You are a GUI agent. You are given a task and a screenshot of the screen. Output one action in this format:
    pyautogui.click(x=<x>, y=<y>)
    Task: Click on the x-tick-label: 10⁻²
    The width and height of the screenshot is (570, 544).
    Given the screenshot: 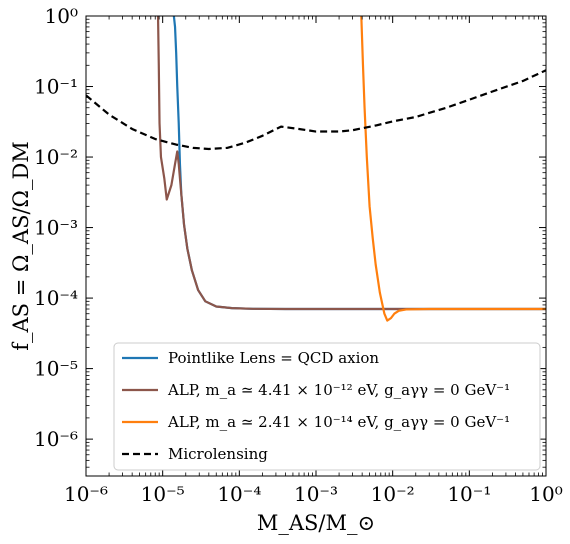 What is the action you would take?
    pyautogui.click(x=393, y=494)
    